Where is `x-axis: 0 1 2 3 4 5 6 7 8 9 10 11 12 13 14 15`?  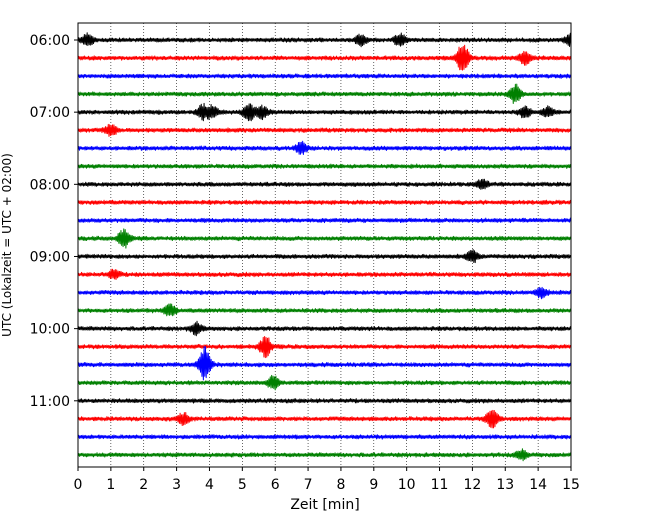
x-axis: 0 1 2 3 4 5 6 7 8 9 10 11 12 13 14 15 is located at coordinates (327, 480).